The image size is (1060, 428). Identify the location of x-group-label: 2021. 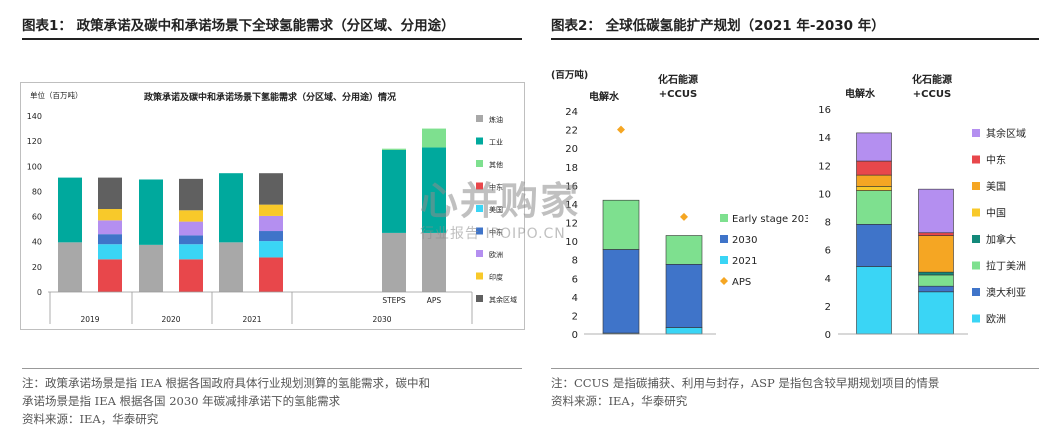
(251, 319).